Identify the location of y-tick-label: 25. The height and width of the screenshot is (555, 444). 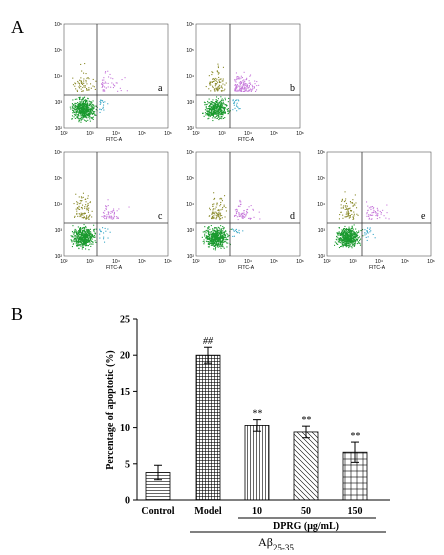
(125, 320).